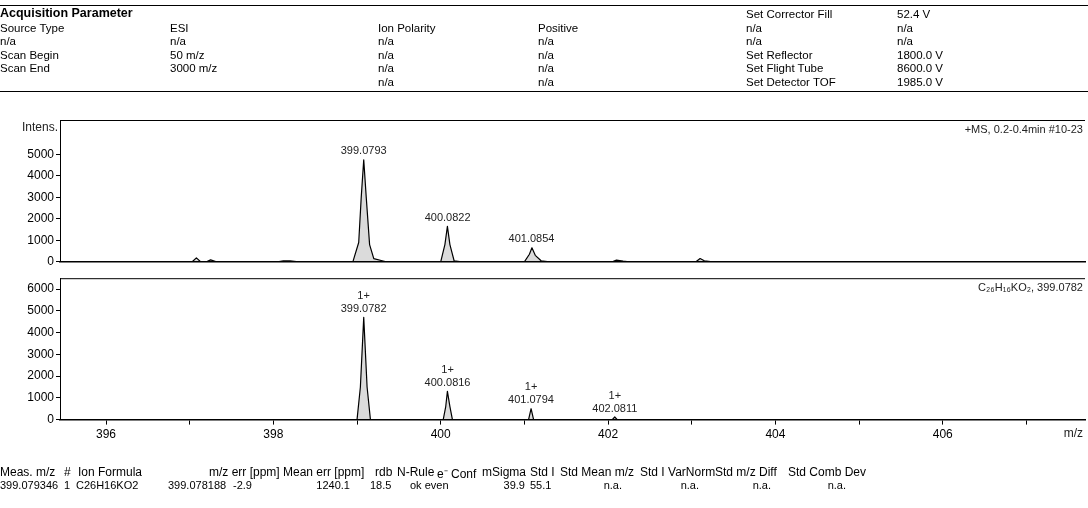 This screenshot has width=1088, height=508. Describe the element at coordinates (441, 434) in the screenshot. I see `x-tick-label: 400` at that location.